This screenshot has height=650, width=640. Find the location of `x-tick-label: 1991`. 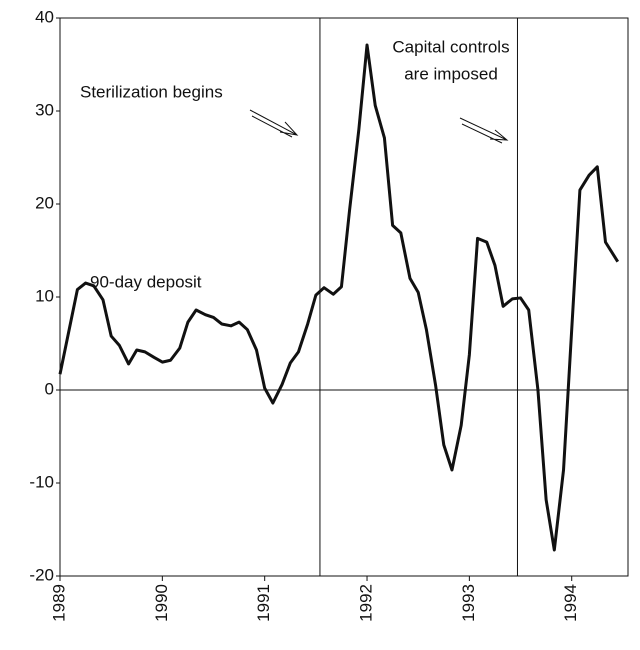

x-tick-label: 1991 is located at coordinates (263, 603).